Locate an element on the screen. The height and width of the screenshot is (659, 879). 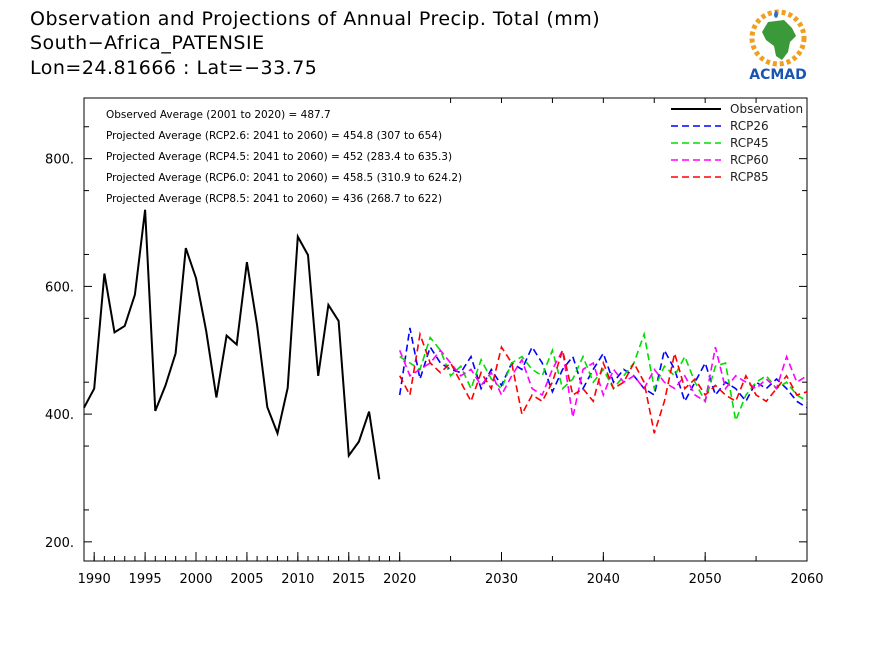
acmad-logo-text: ACMAD is located at coordinates (778, 75).